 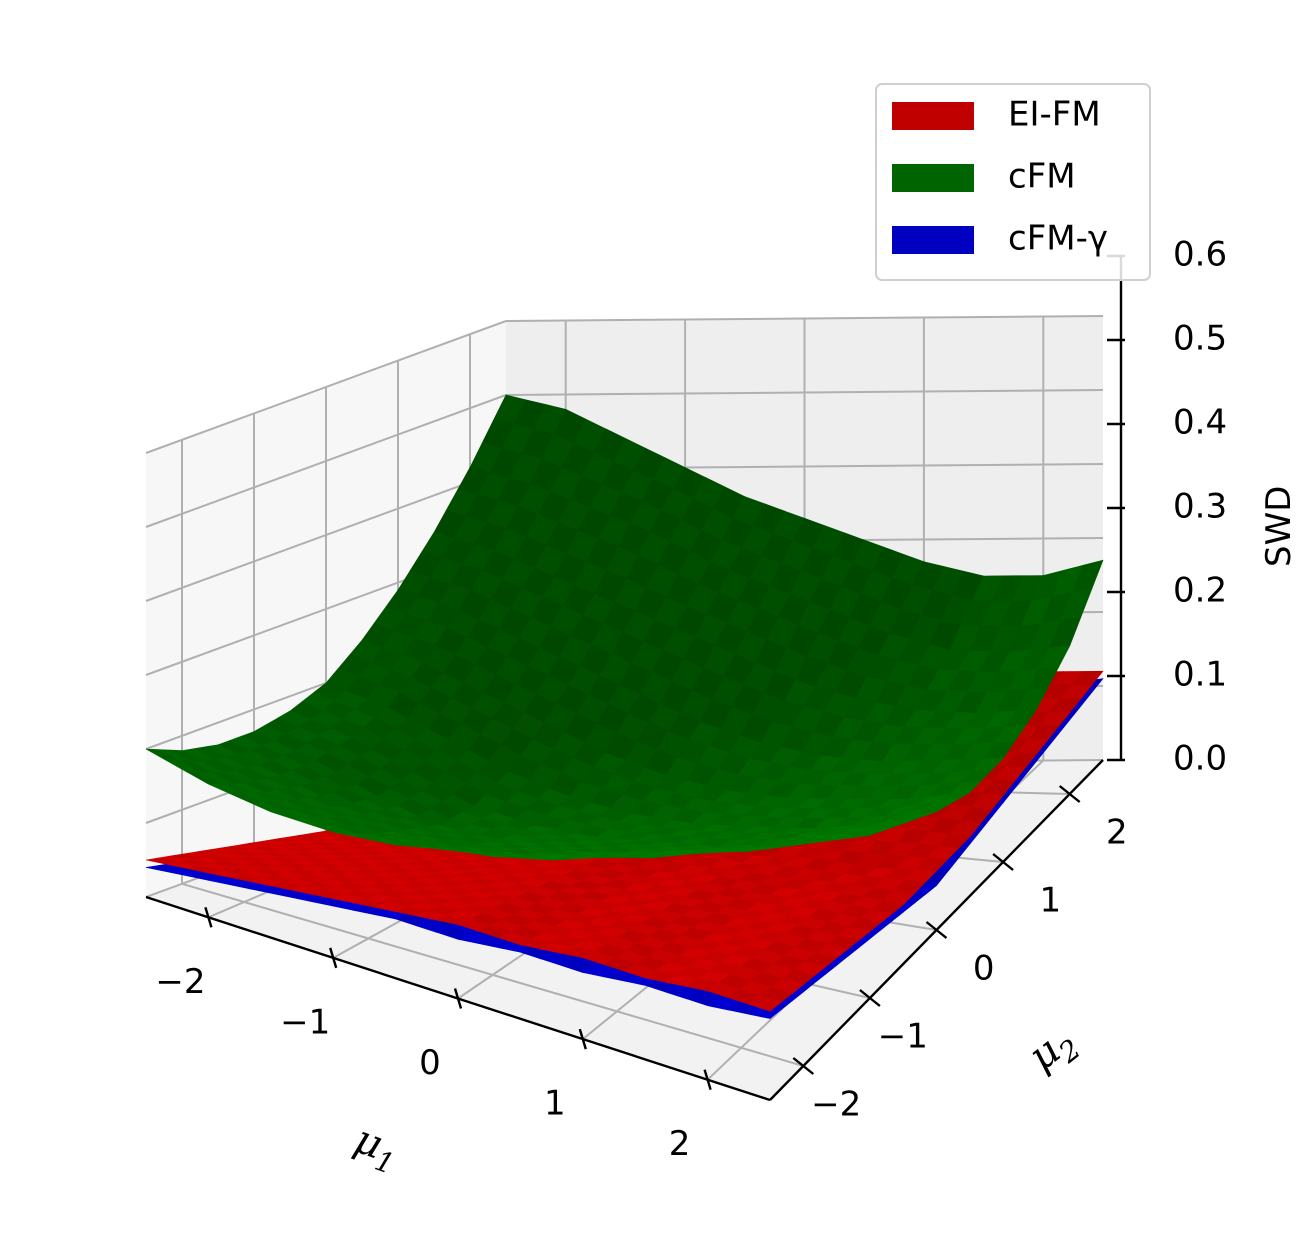 I want to click on legend-label: cFM, so click(x=1042, y=177).